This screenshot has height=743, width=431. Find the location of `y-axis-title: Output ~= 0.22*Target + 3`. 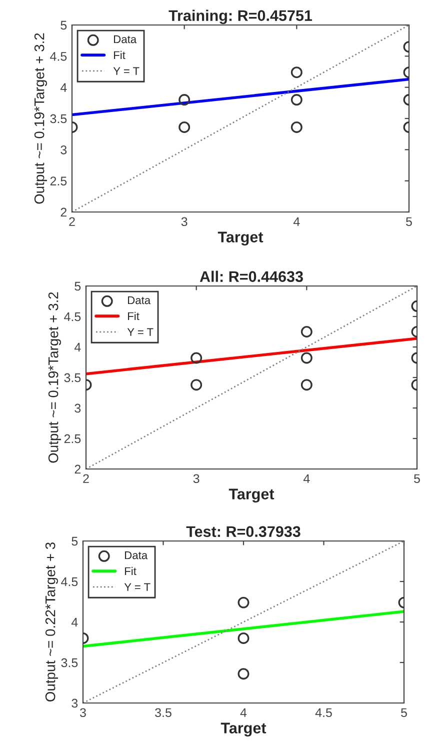

y-axis-title: Output ~= 0.22*Target + 3 is located at coordinates (51, 622).